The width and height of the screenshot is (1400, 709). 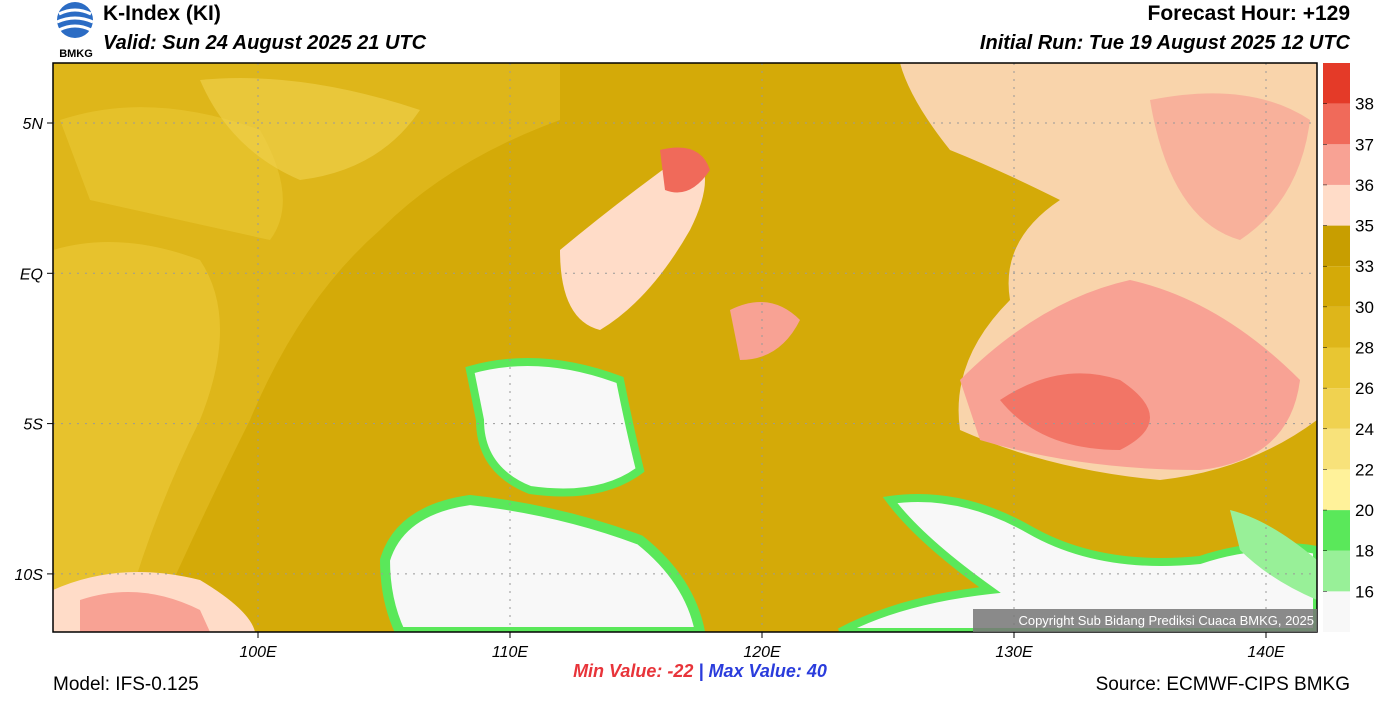 What do you see at coordinates (1364, 591) in the screenshot?
I see `colorbar-label: 16` at bounding box center [1364, 591].